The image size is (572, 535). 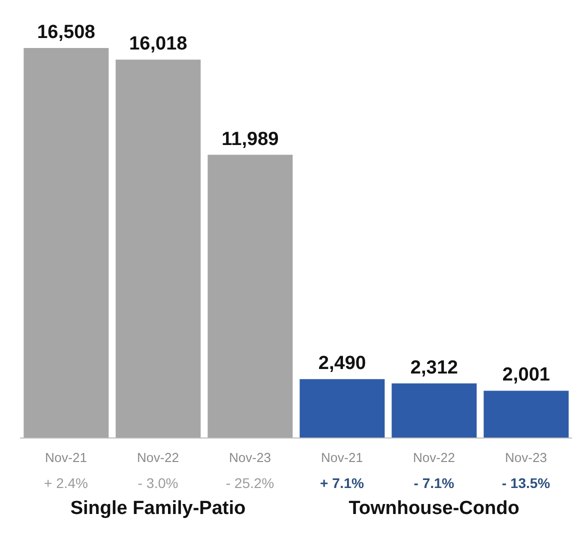 What do you see at coordinates (250, 139) in the screenshot?
I see `data-label: 11,989` at bounding box center [250, 139].